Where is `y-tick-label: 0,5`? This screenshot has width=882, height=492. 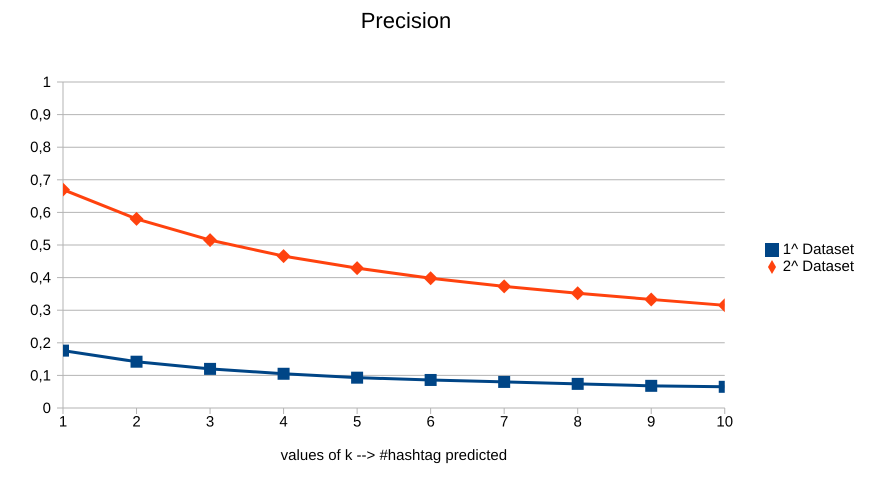
y-tick-label: 0,5 is located at coordinates (40, 245).